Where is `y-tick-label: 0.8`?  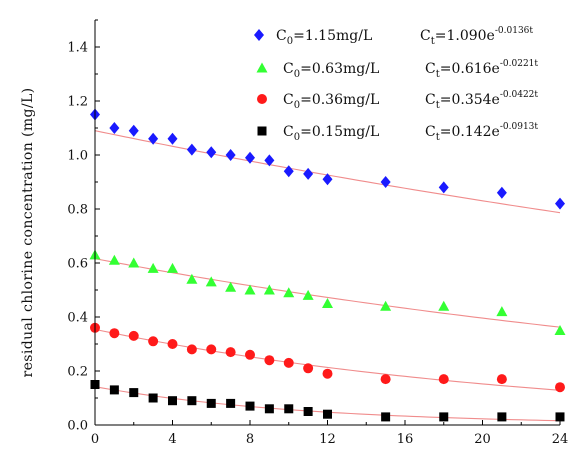
y-tick-label: 0.8 is located at coordinates (77, 210).